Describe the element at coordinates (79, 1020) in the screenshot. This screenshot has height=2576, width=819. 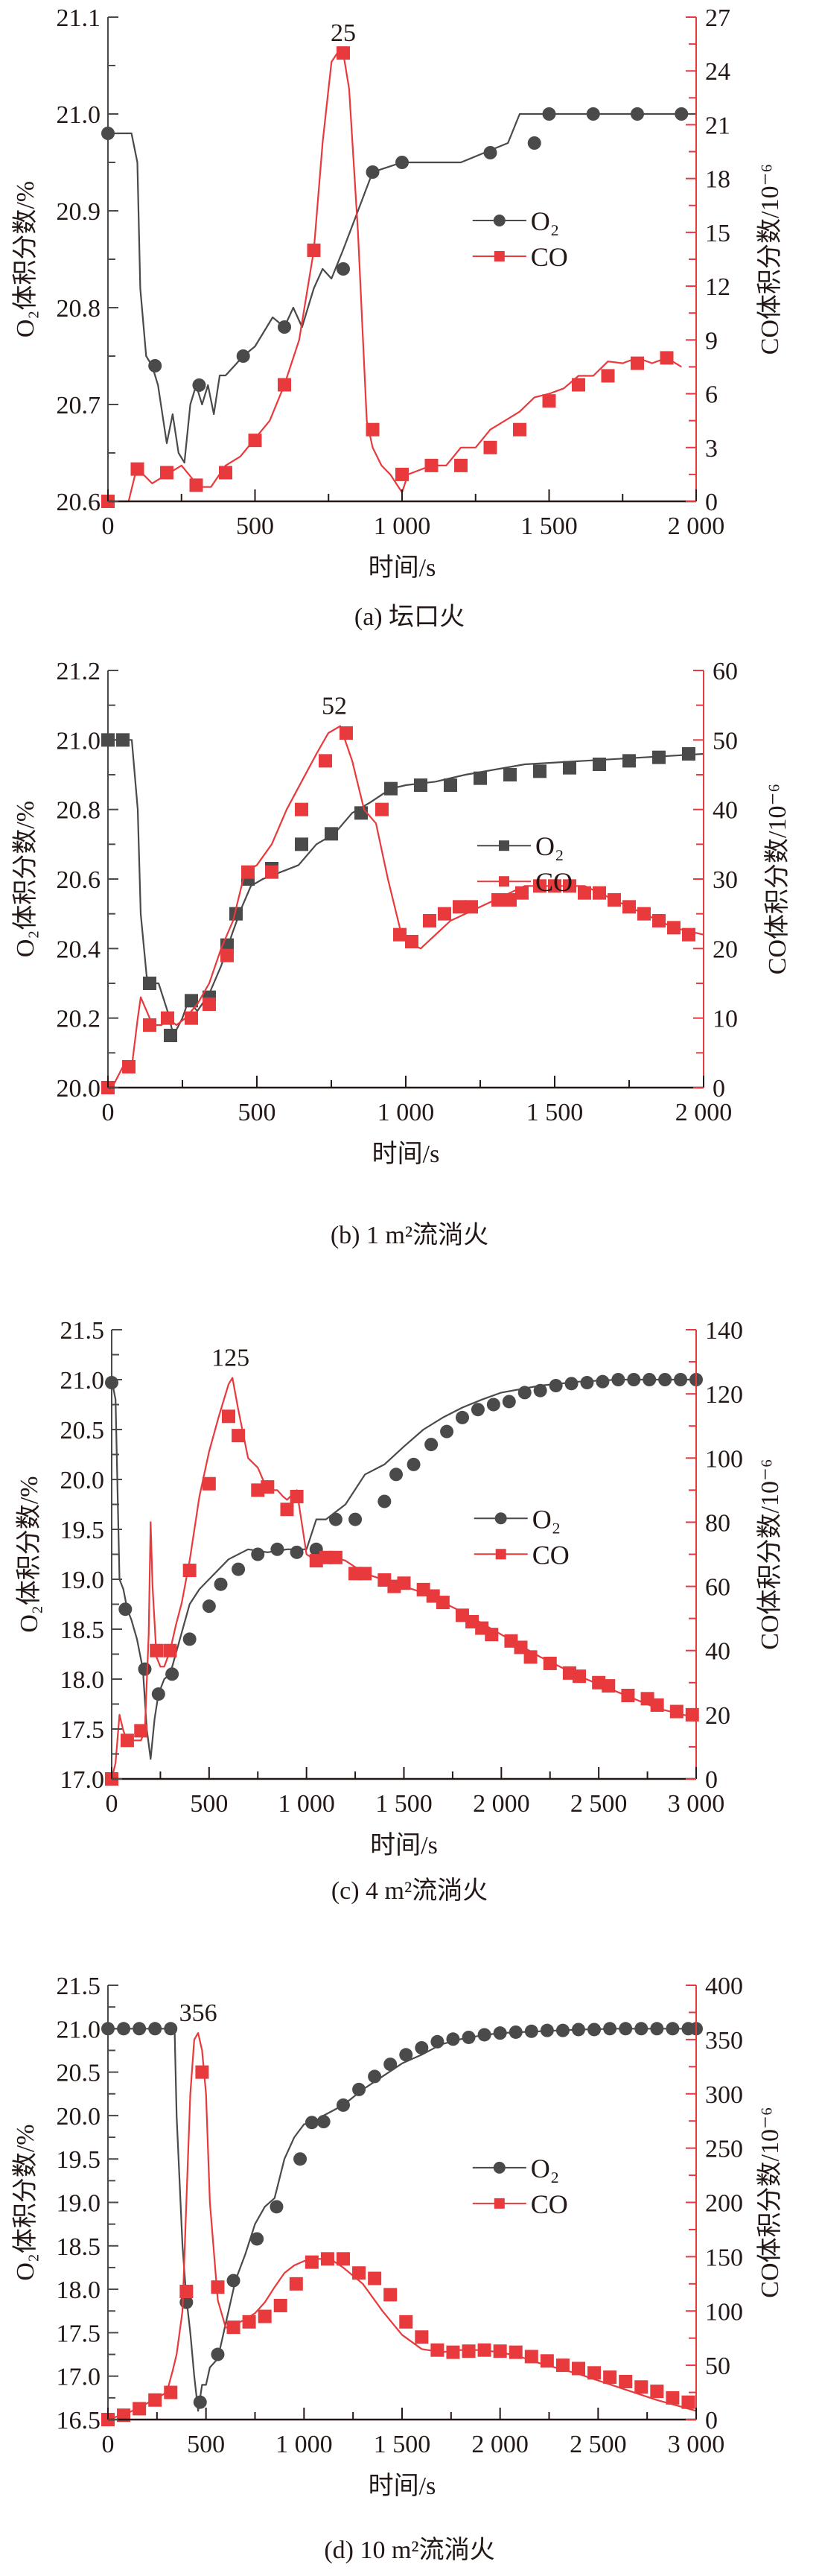
I see `left-y-tick-label: 20.2` at that location.